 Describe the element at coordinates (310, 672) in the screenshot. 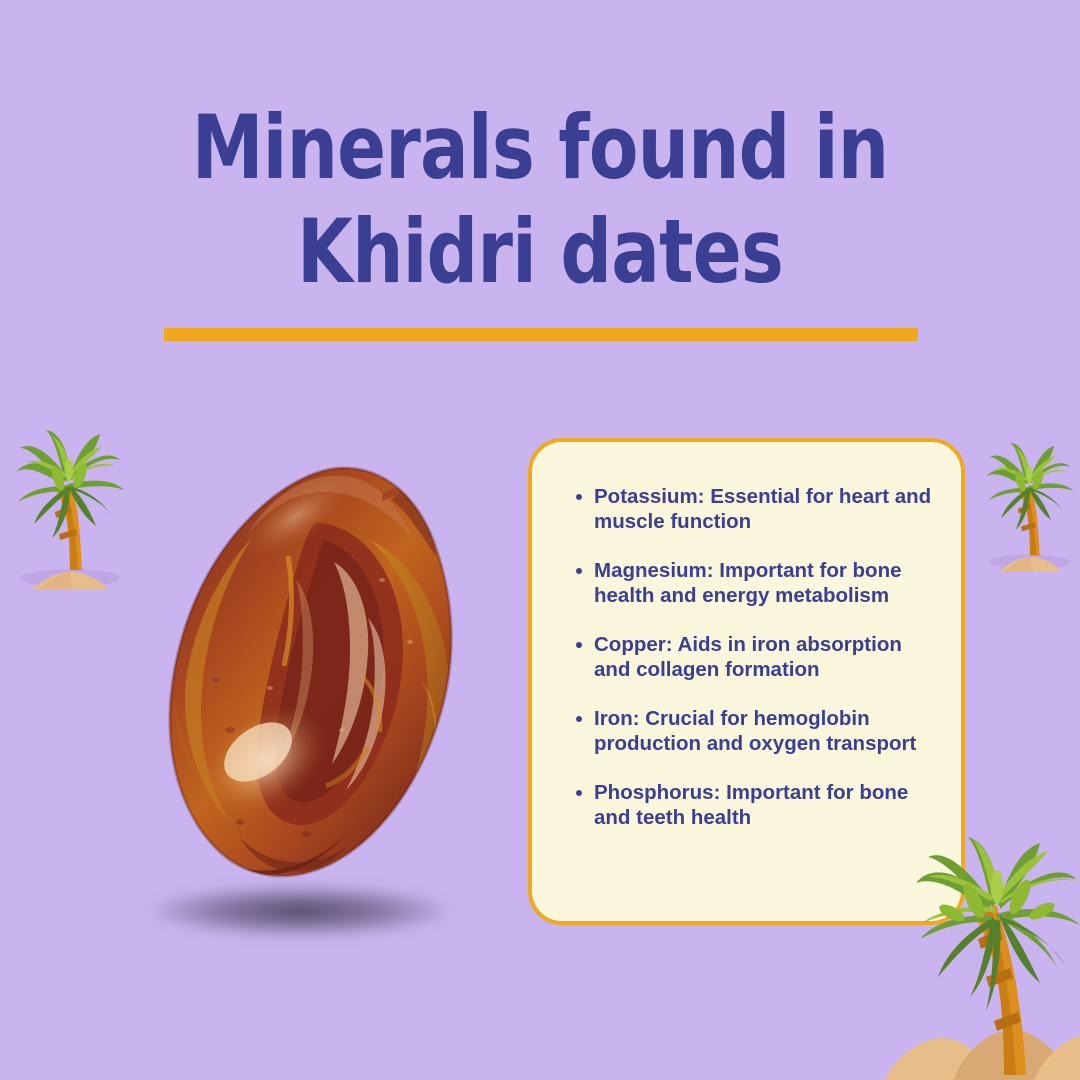

I see `date-fruit-illustration` at that location.